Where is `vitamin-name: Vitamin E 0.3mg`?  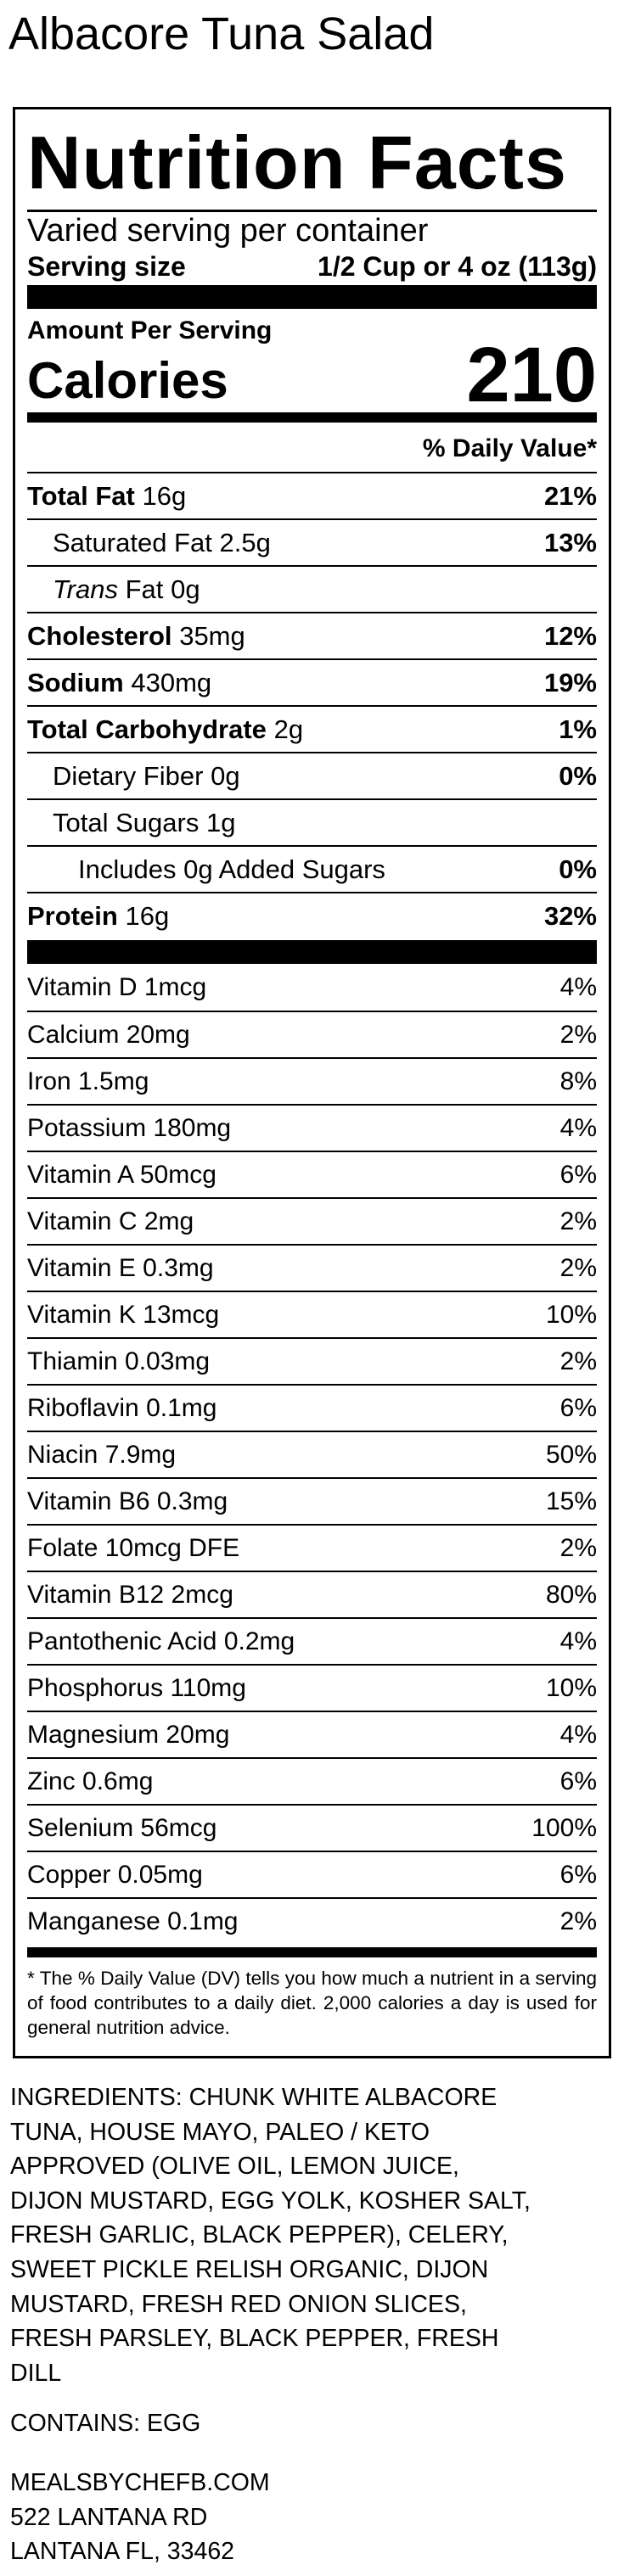 vitamin-name: Vitamin E 0.3mg is located at coordinates (120, 1267).